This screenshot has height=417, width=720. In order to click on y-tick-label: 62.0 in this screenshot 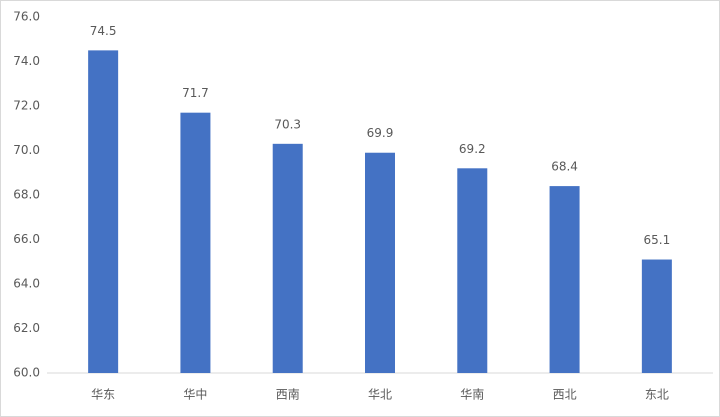, I will do `click(26, 328)`.